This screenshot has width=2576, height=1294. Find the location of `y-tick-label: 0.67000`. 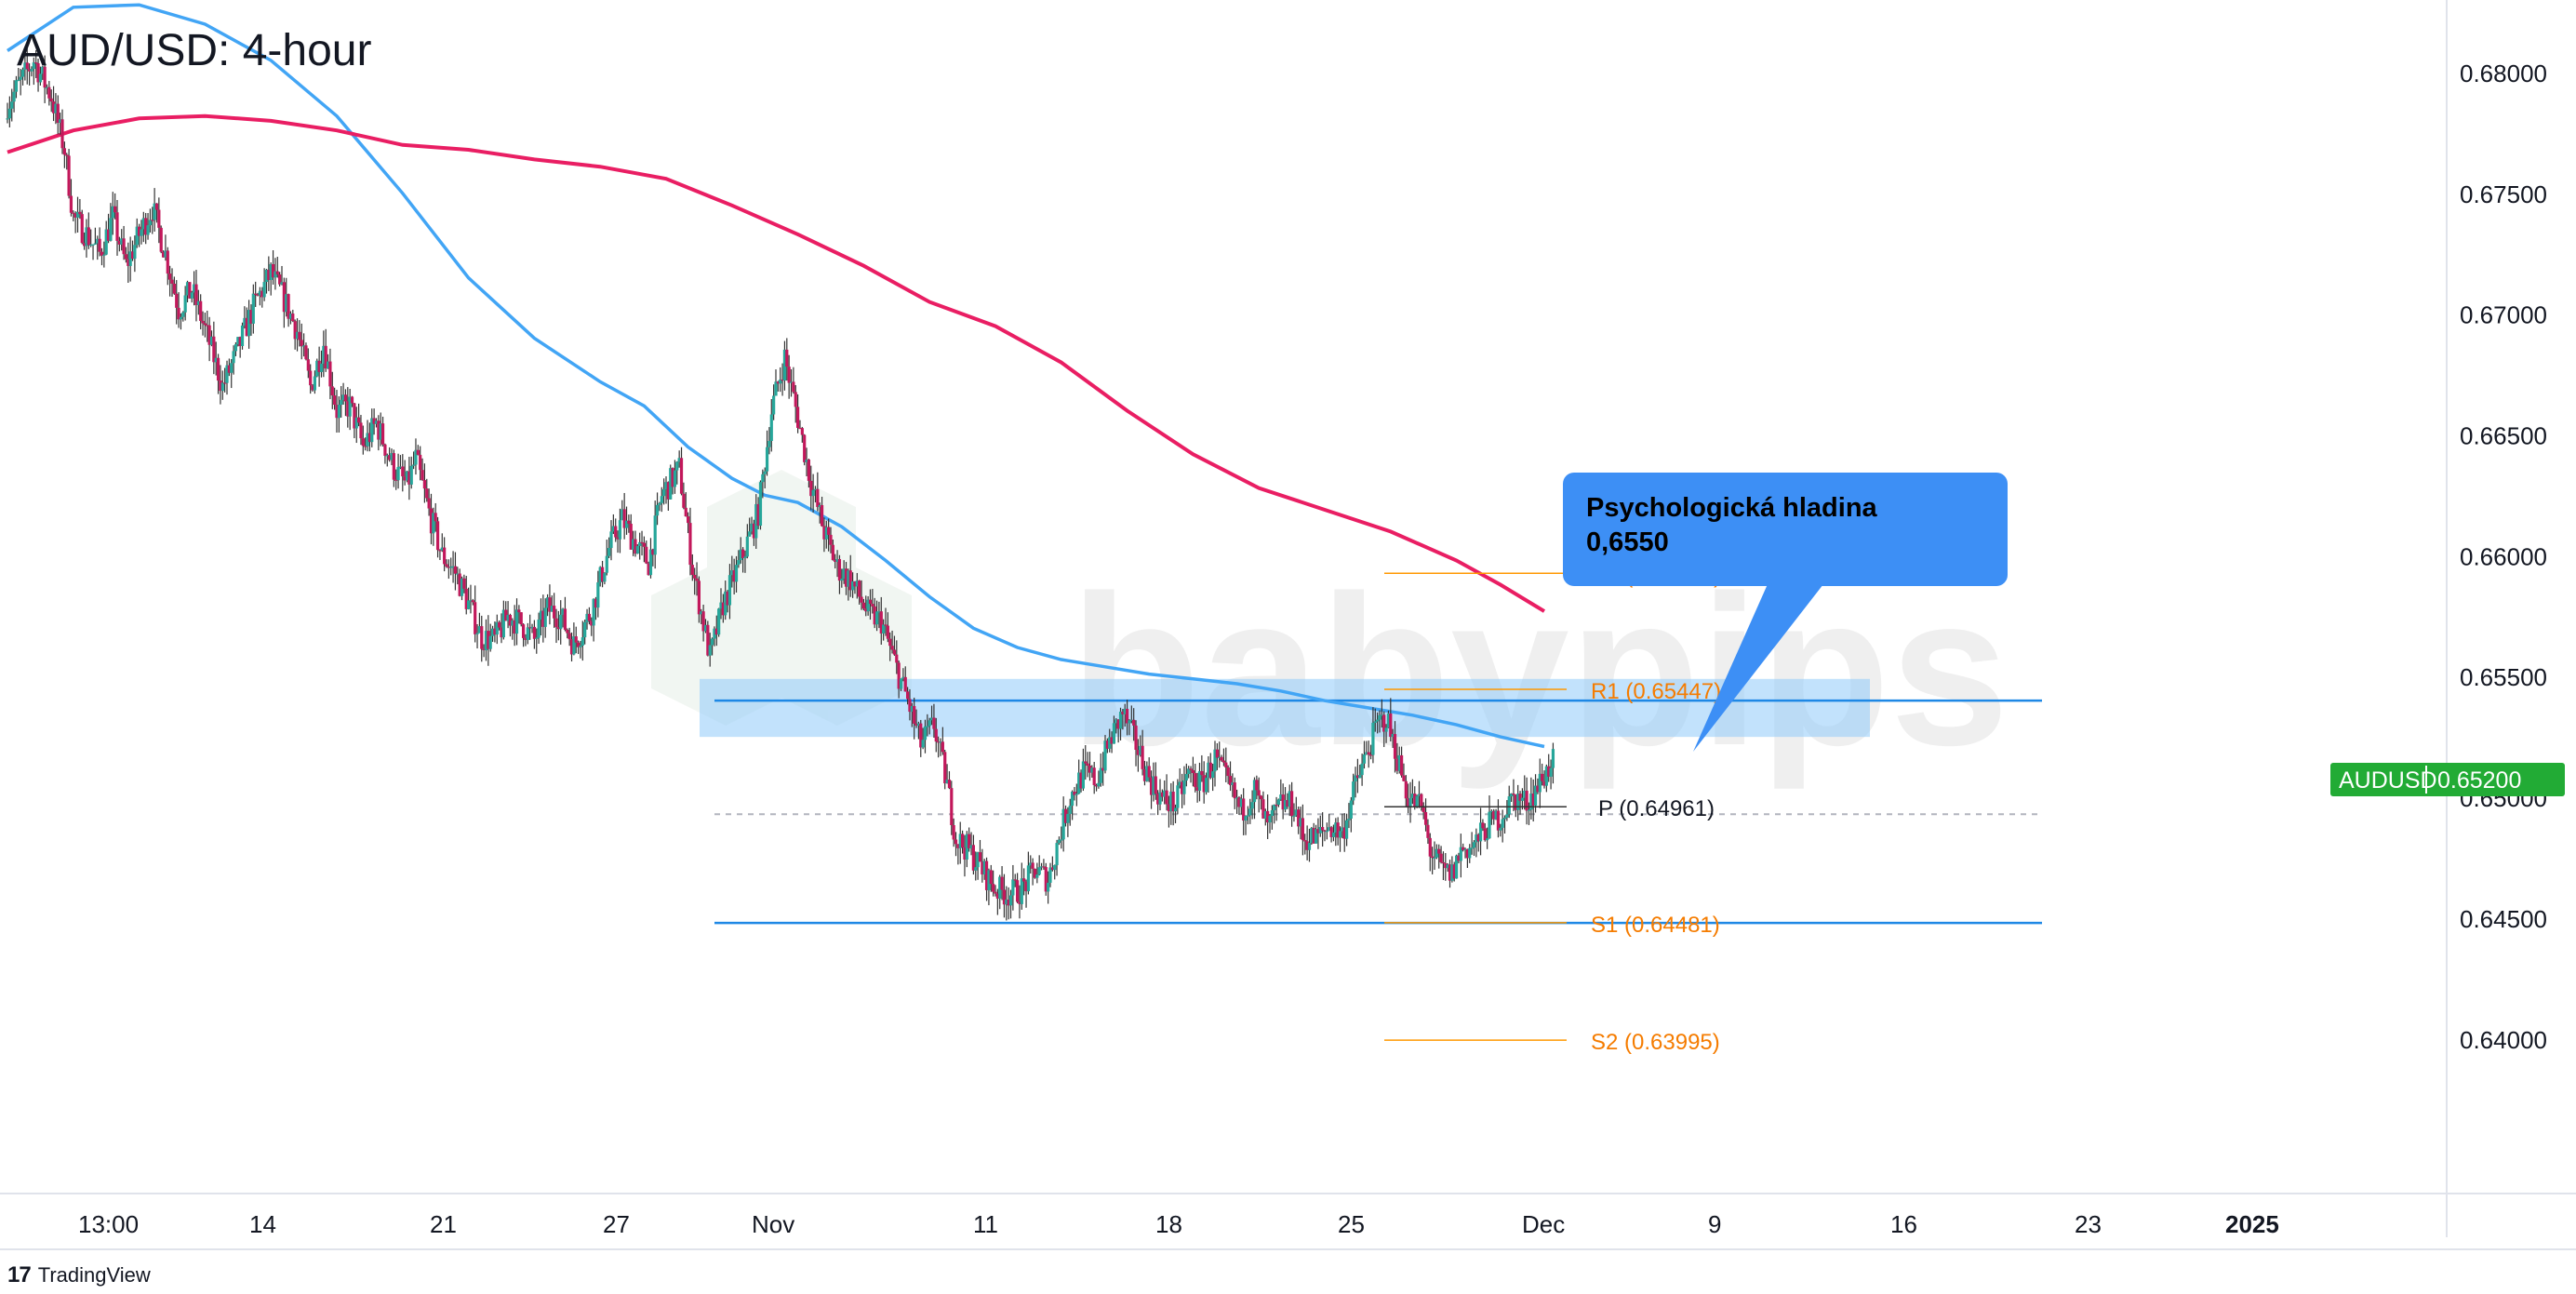

y-tick-label: 0.67000 is located at coordinates (2503, 315).